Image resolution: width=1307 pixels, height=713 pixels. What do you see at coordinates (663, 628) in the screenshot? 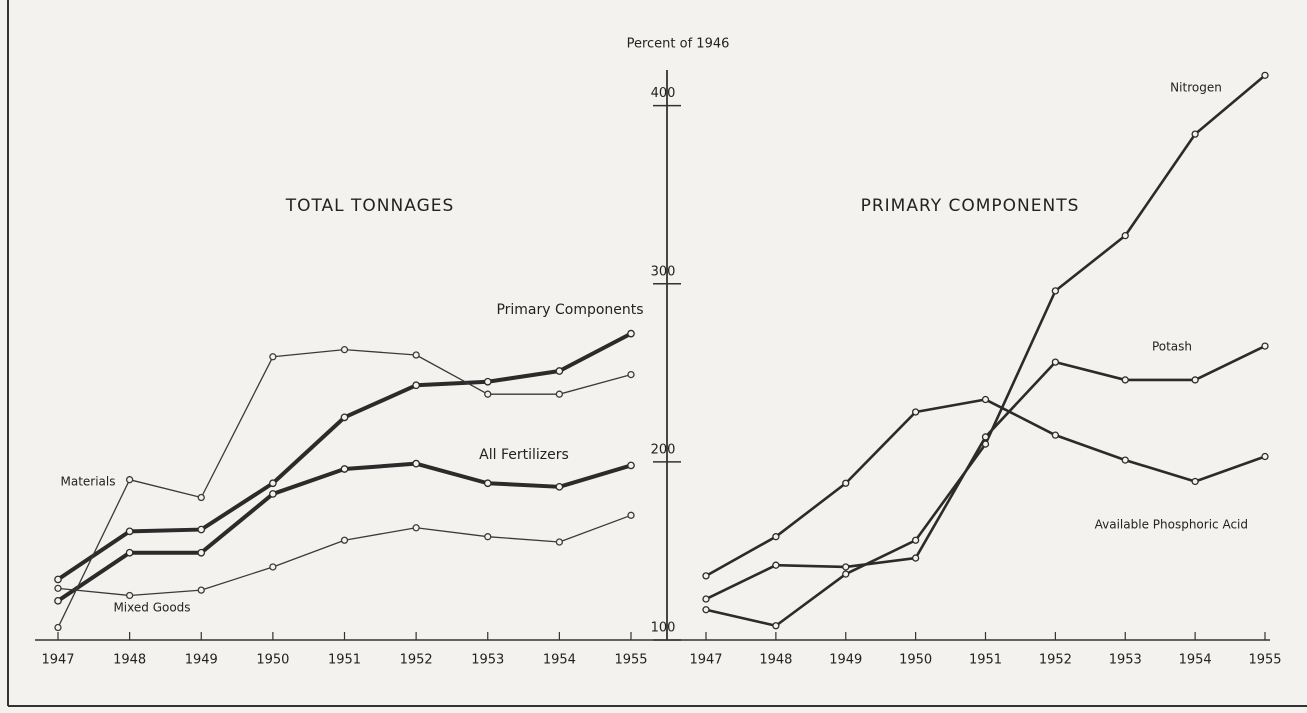
I see `y-tick-label: 100` at bounding box center [663, 628].